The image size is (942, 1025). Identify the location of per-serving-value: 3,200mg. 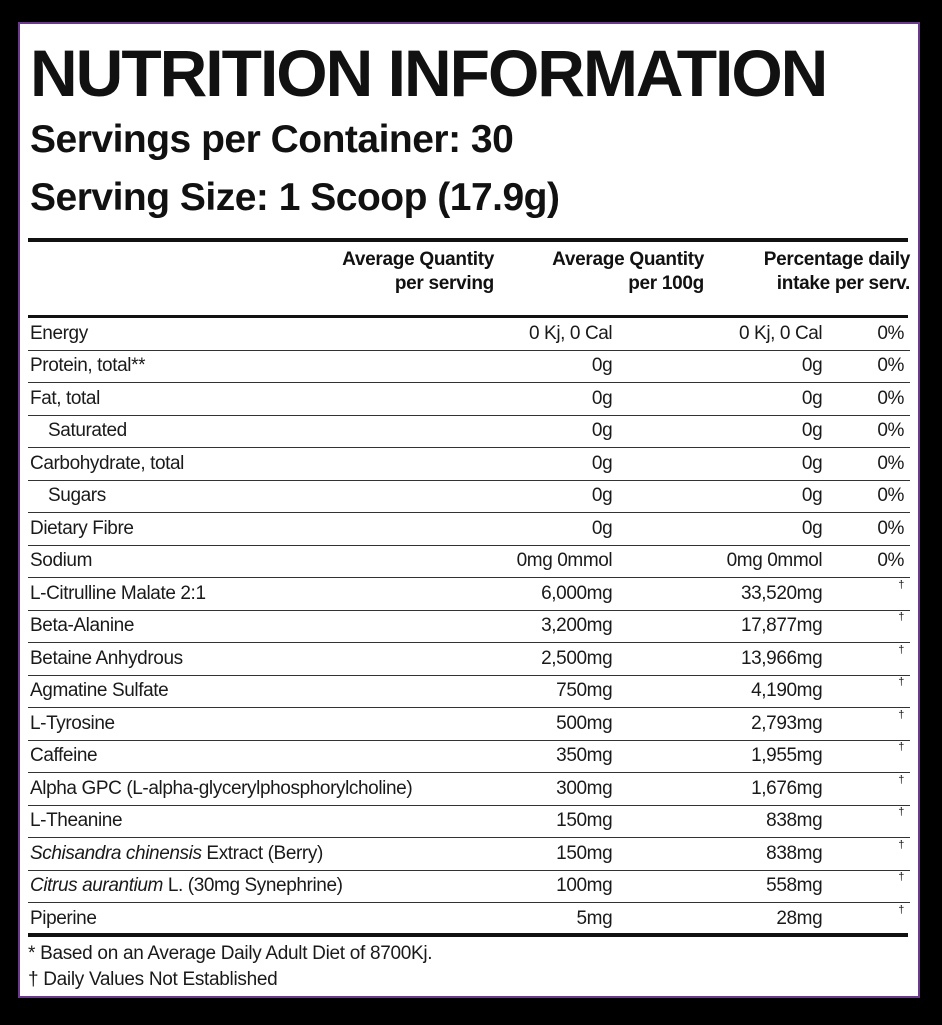
(512, 626).